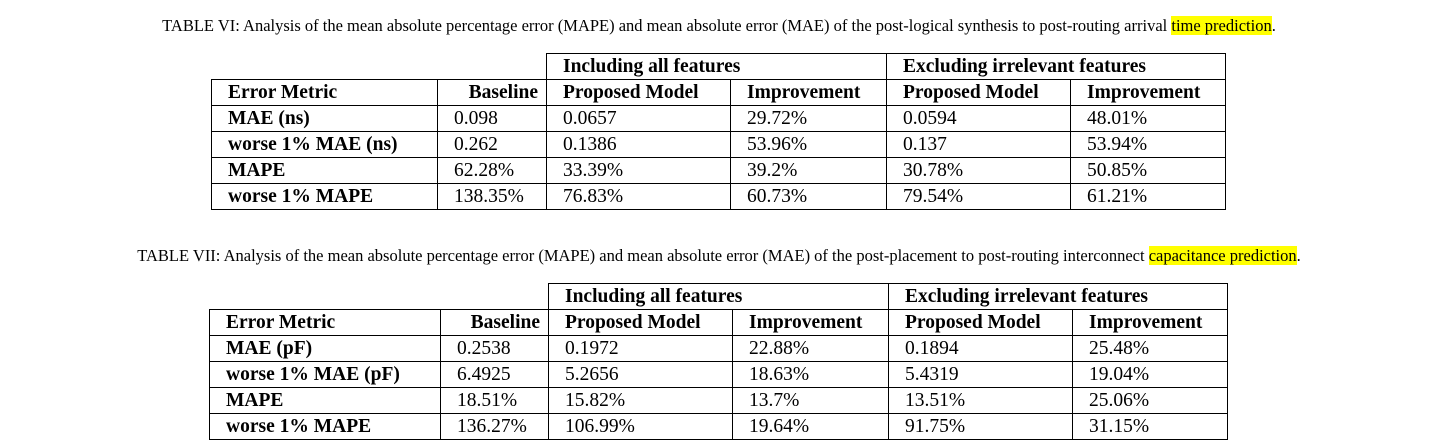 The width and height of the screenshot is (1438, 442). I want to click on table-vi-value-cell: 0.098, so click(492, 118).